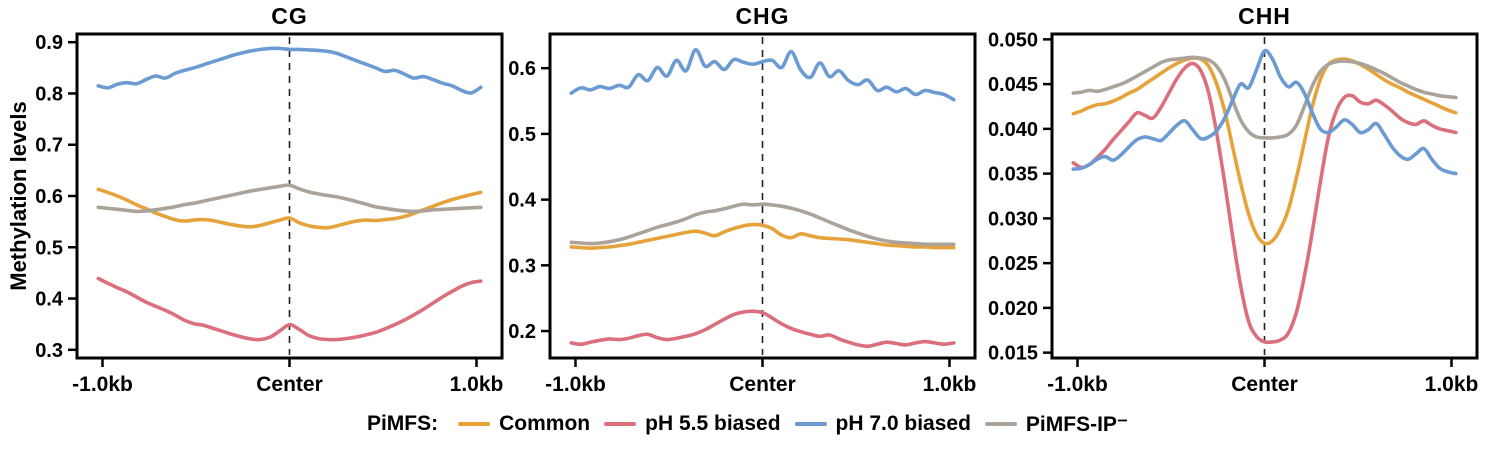 Image resolution: width=1495 pixels, height=449 pixels. What do you see at coordinates (713, 423) in the screenshot?
I see `legend-label: pH 5.5 biased` at bounding box center [713, 423].